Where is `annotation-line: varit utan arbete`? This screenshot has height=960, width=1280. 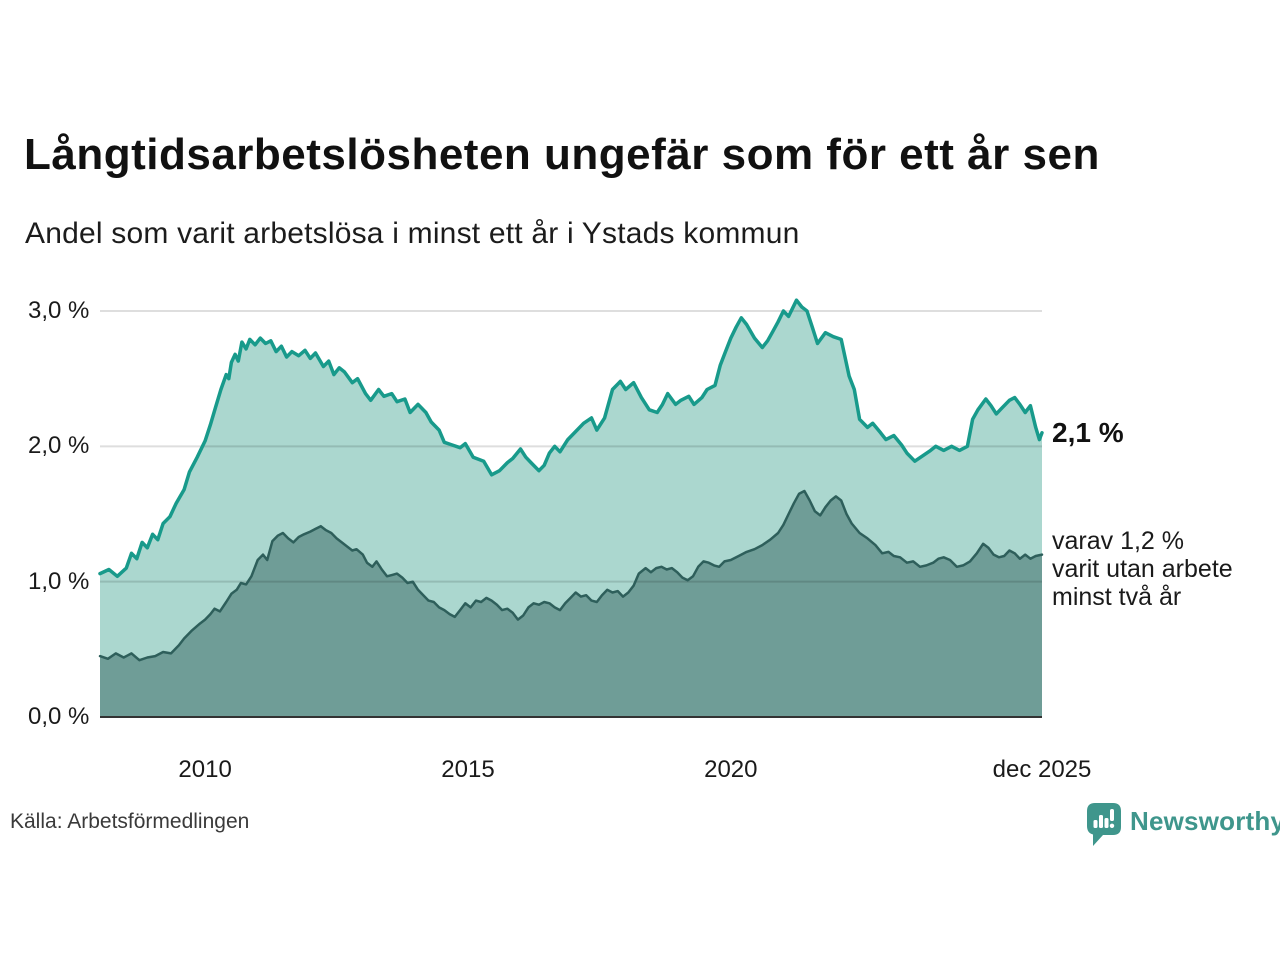
annotation-line: varit utan arbete is located at coordinates (1142, 569).